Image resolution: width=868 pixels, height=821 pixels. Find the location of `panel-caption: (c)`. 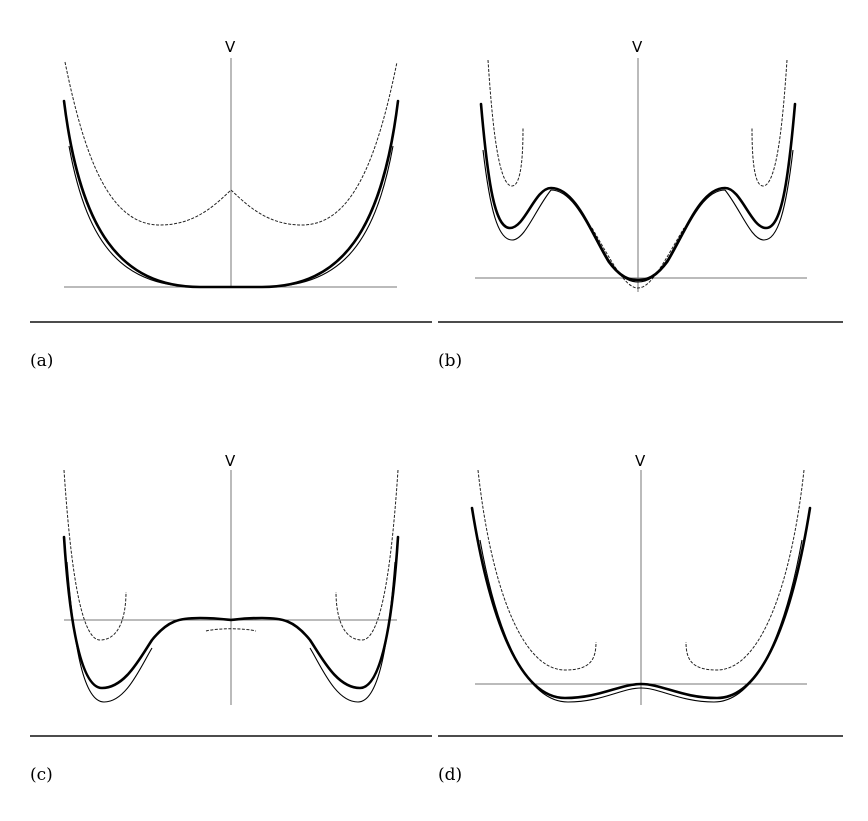

panel-caption: (c) is located at coordinates (41, 775).